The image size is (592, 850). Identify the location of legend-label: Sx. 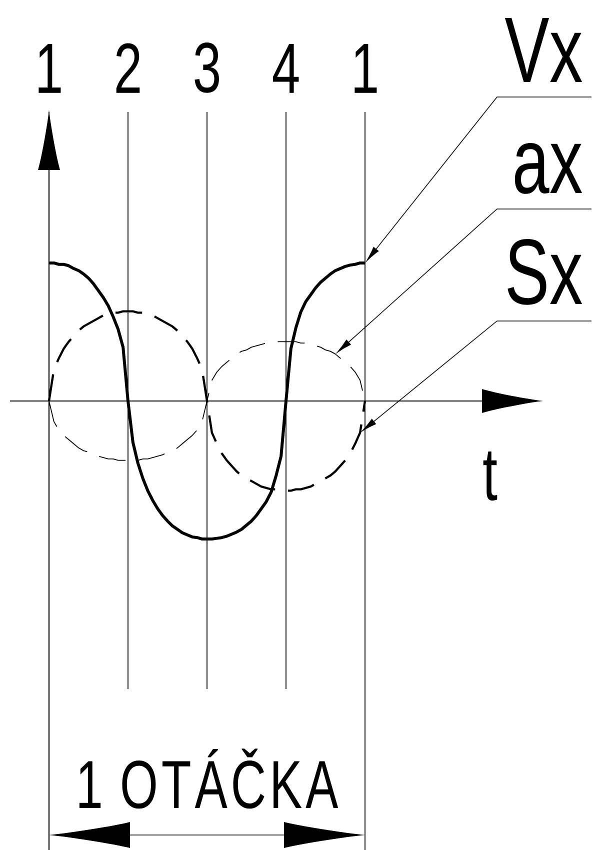
(545, 272).